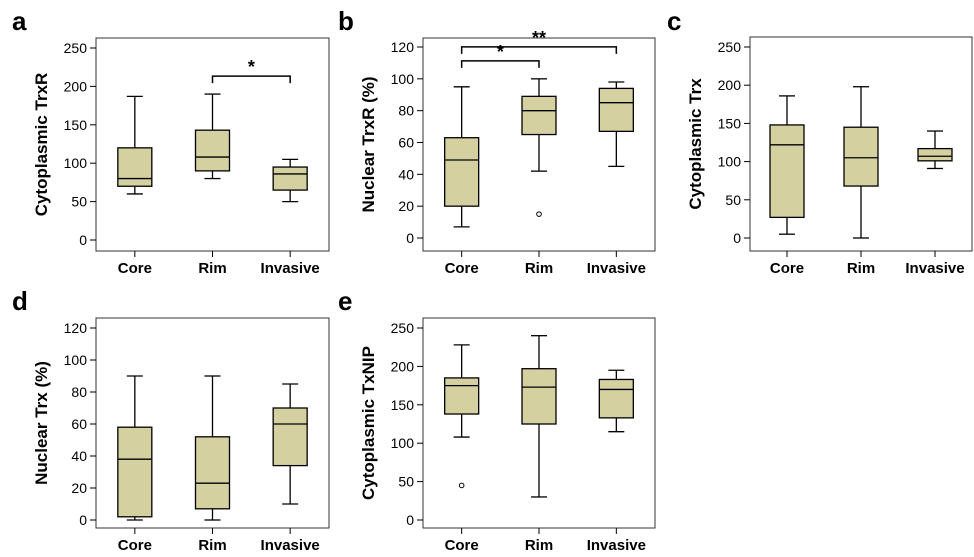 The width and height of the screenshot is (974, 557). I want to click on y-axis-label: Cytoplasmic TxNIP, so click(368, 423).